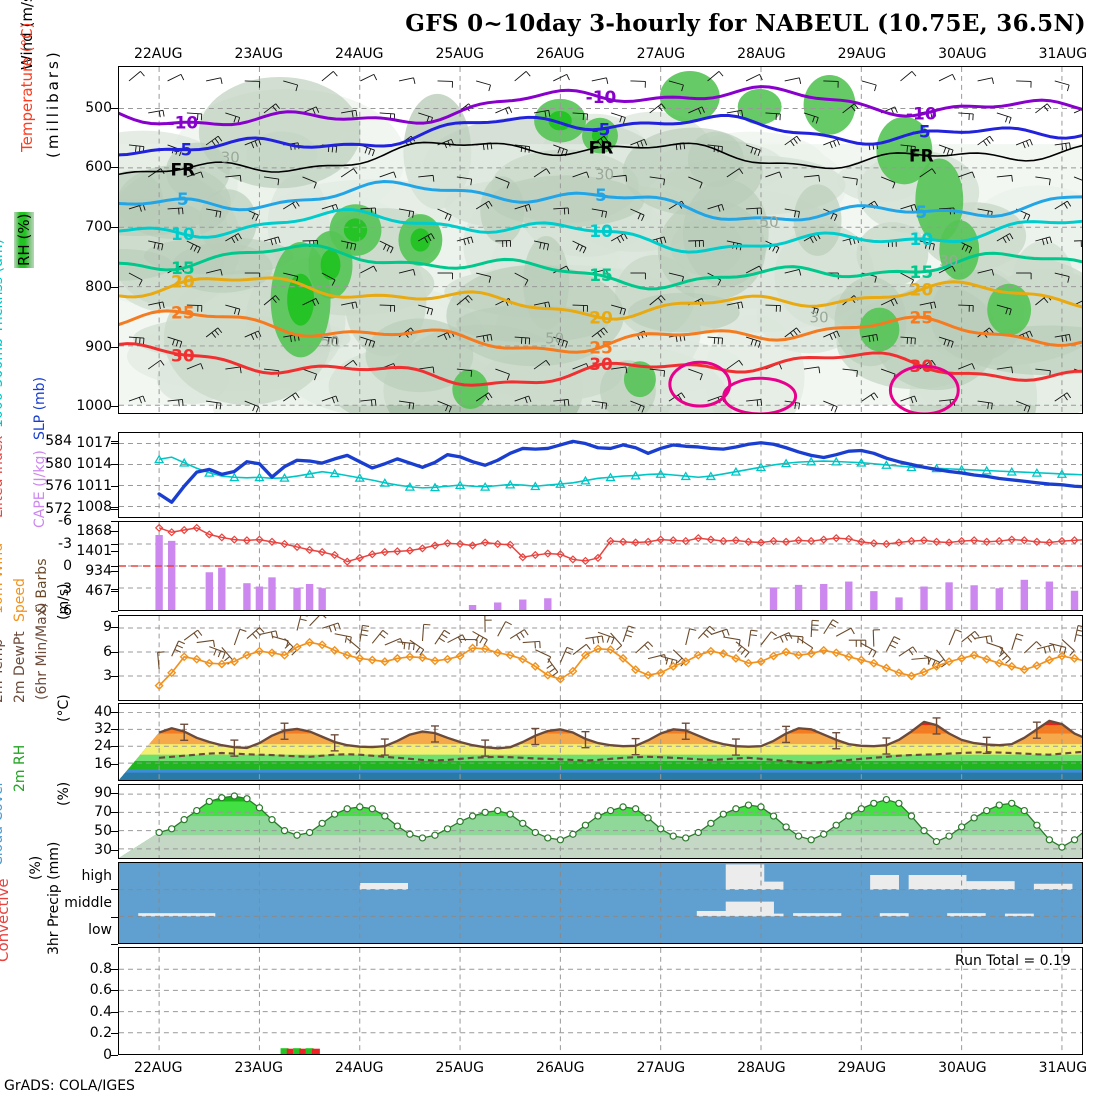  Describe the element at coordinates (103, 763) in the screenshot. I see `axis-tick-label: 16` at that location.